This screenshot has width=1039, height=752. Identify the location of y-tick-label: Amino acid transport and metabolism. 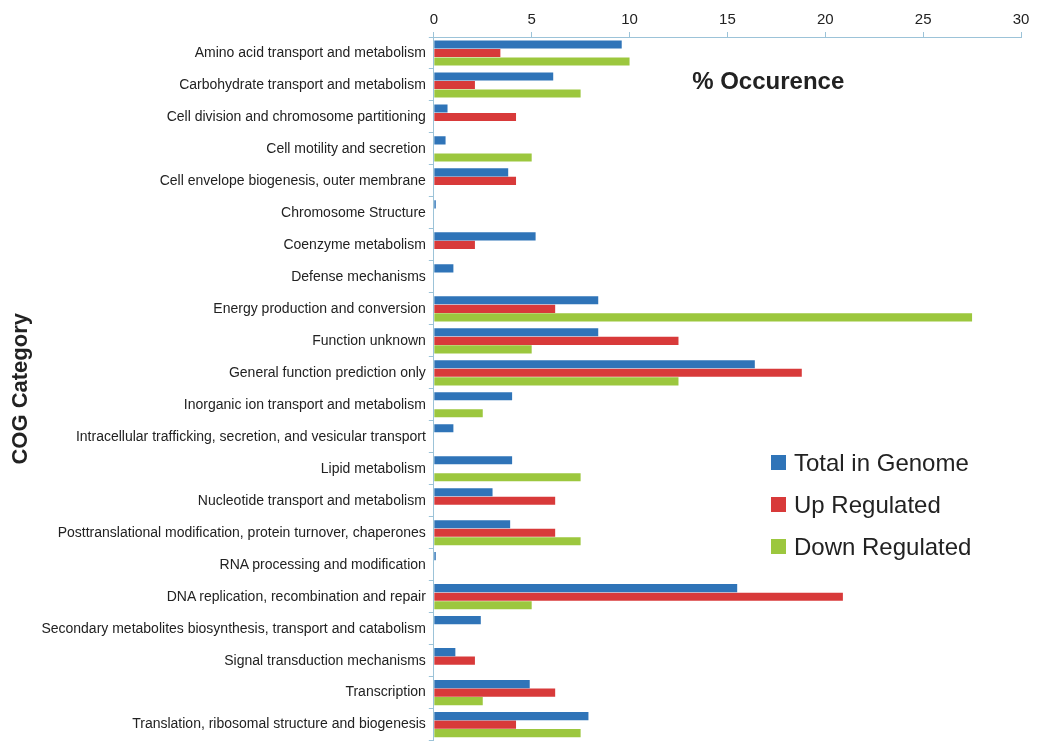
(310, 51).